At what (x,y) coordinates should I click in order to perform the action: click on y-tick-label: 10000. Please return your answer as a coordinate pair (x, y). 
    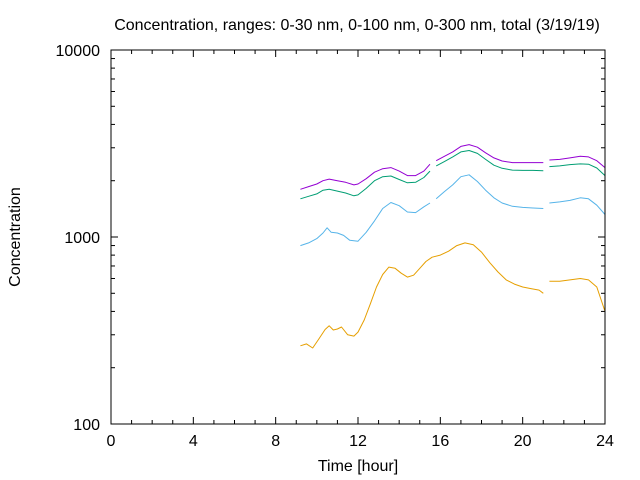
    Looking at the image, I should click on (78, 51).